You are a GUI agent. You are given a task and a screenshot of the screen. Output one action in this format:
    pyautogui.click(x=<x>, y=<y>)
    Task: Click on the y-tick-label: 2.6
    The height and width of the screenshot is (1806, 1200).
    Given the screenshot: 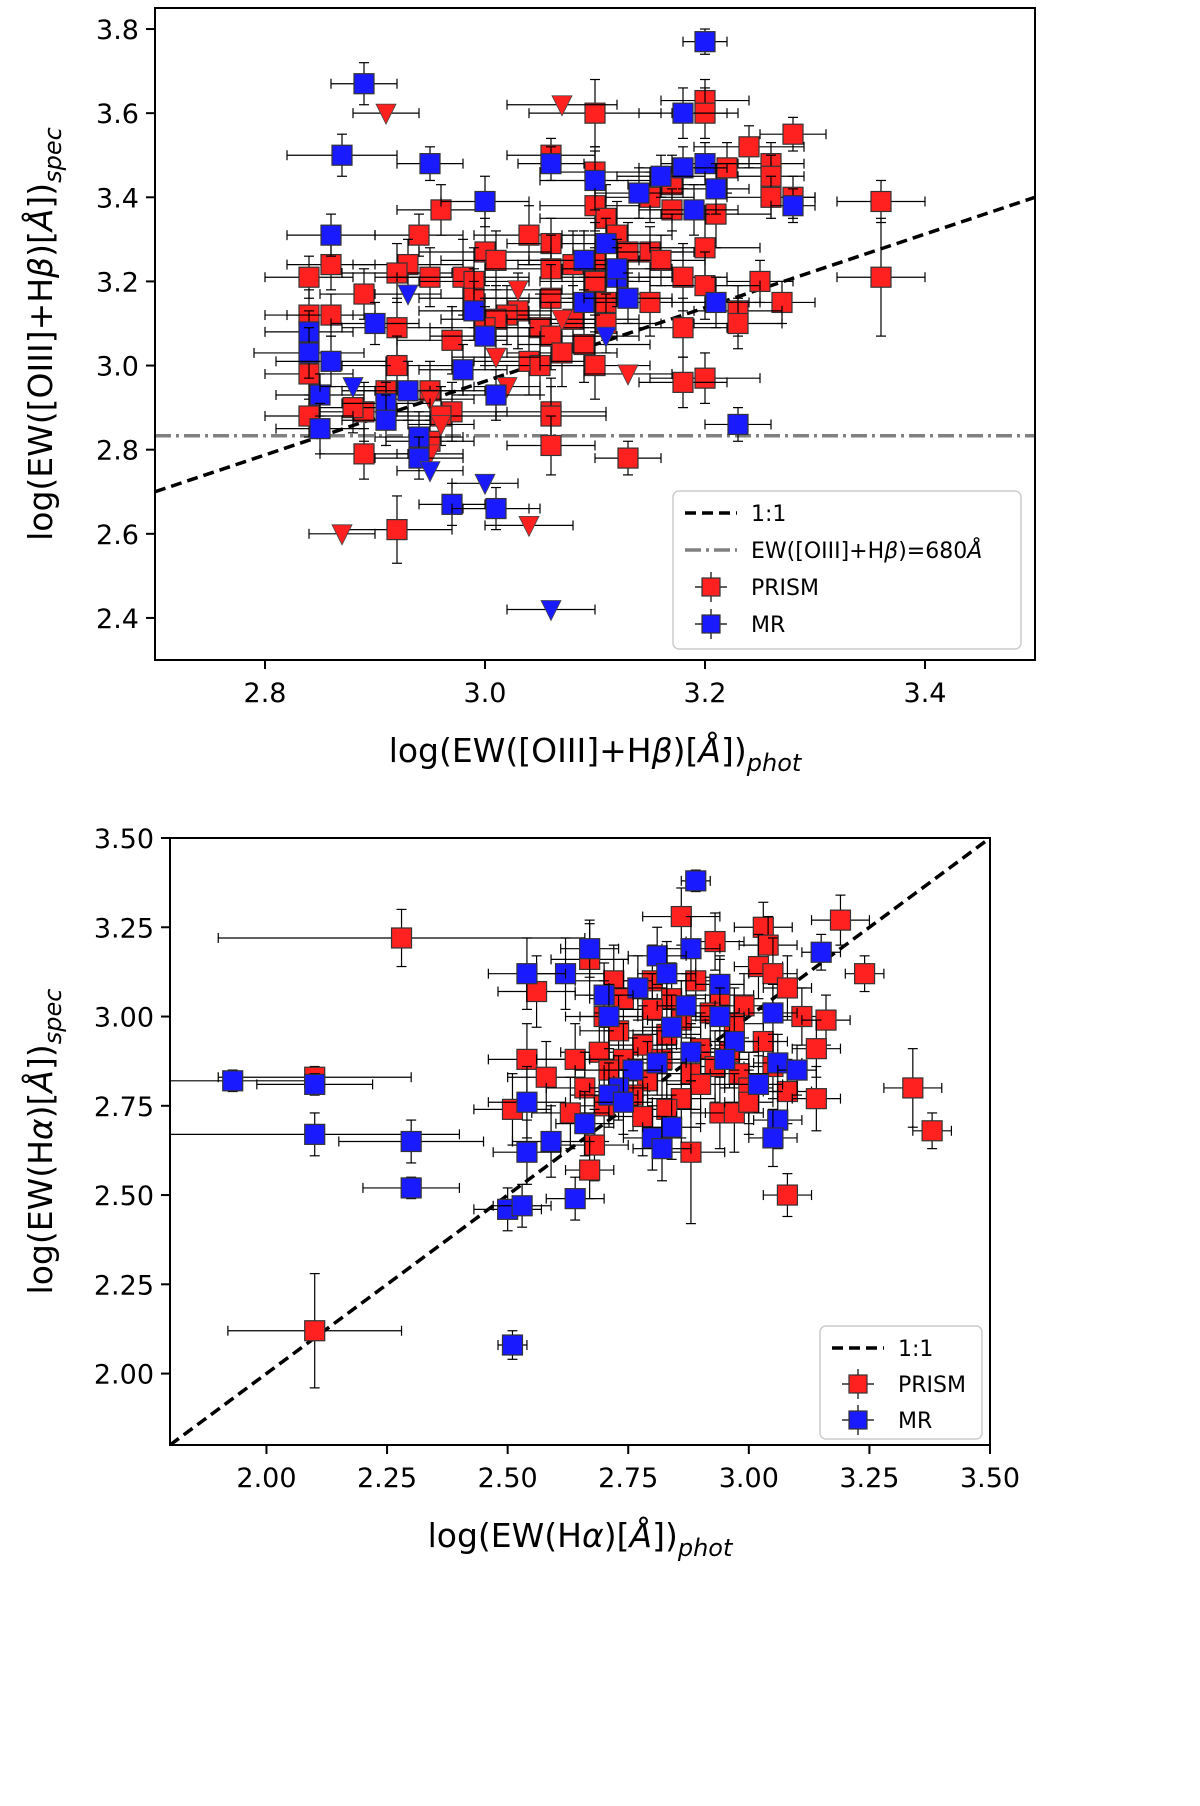 What is the action you would take?
    pyautogui.click(x=117, y=535)
    